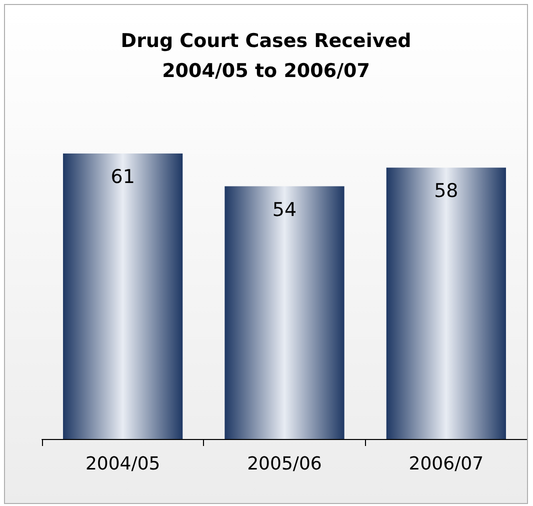 The image size is (533, 506). What do you see at coordinates (284, 209) in the screenshot?
I see `data-label: 54` at bounding box center [284, 209].